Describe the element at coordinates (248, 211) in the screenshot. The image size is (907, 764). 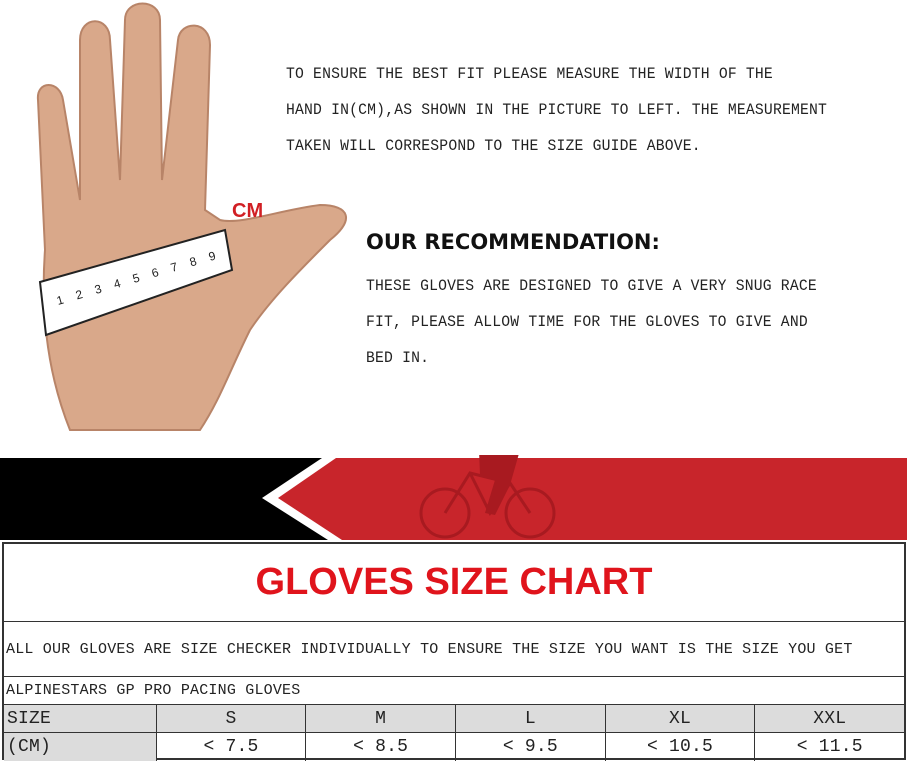
I see `cm-label: CM` at that location.